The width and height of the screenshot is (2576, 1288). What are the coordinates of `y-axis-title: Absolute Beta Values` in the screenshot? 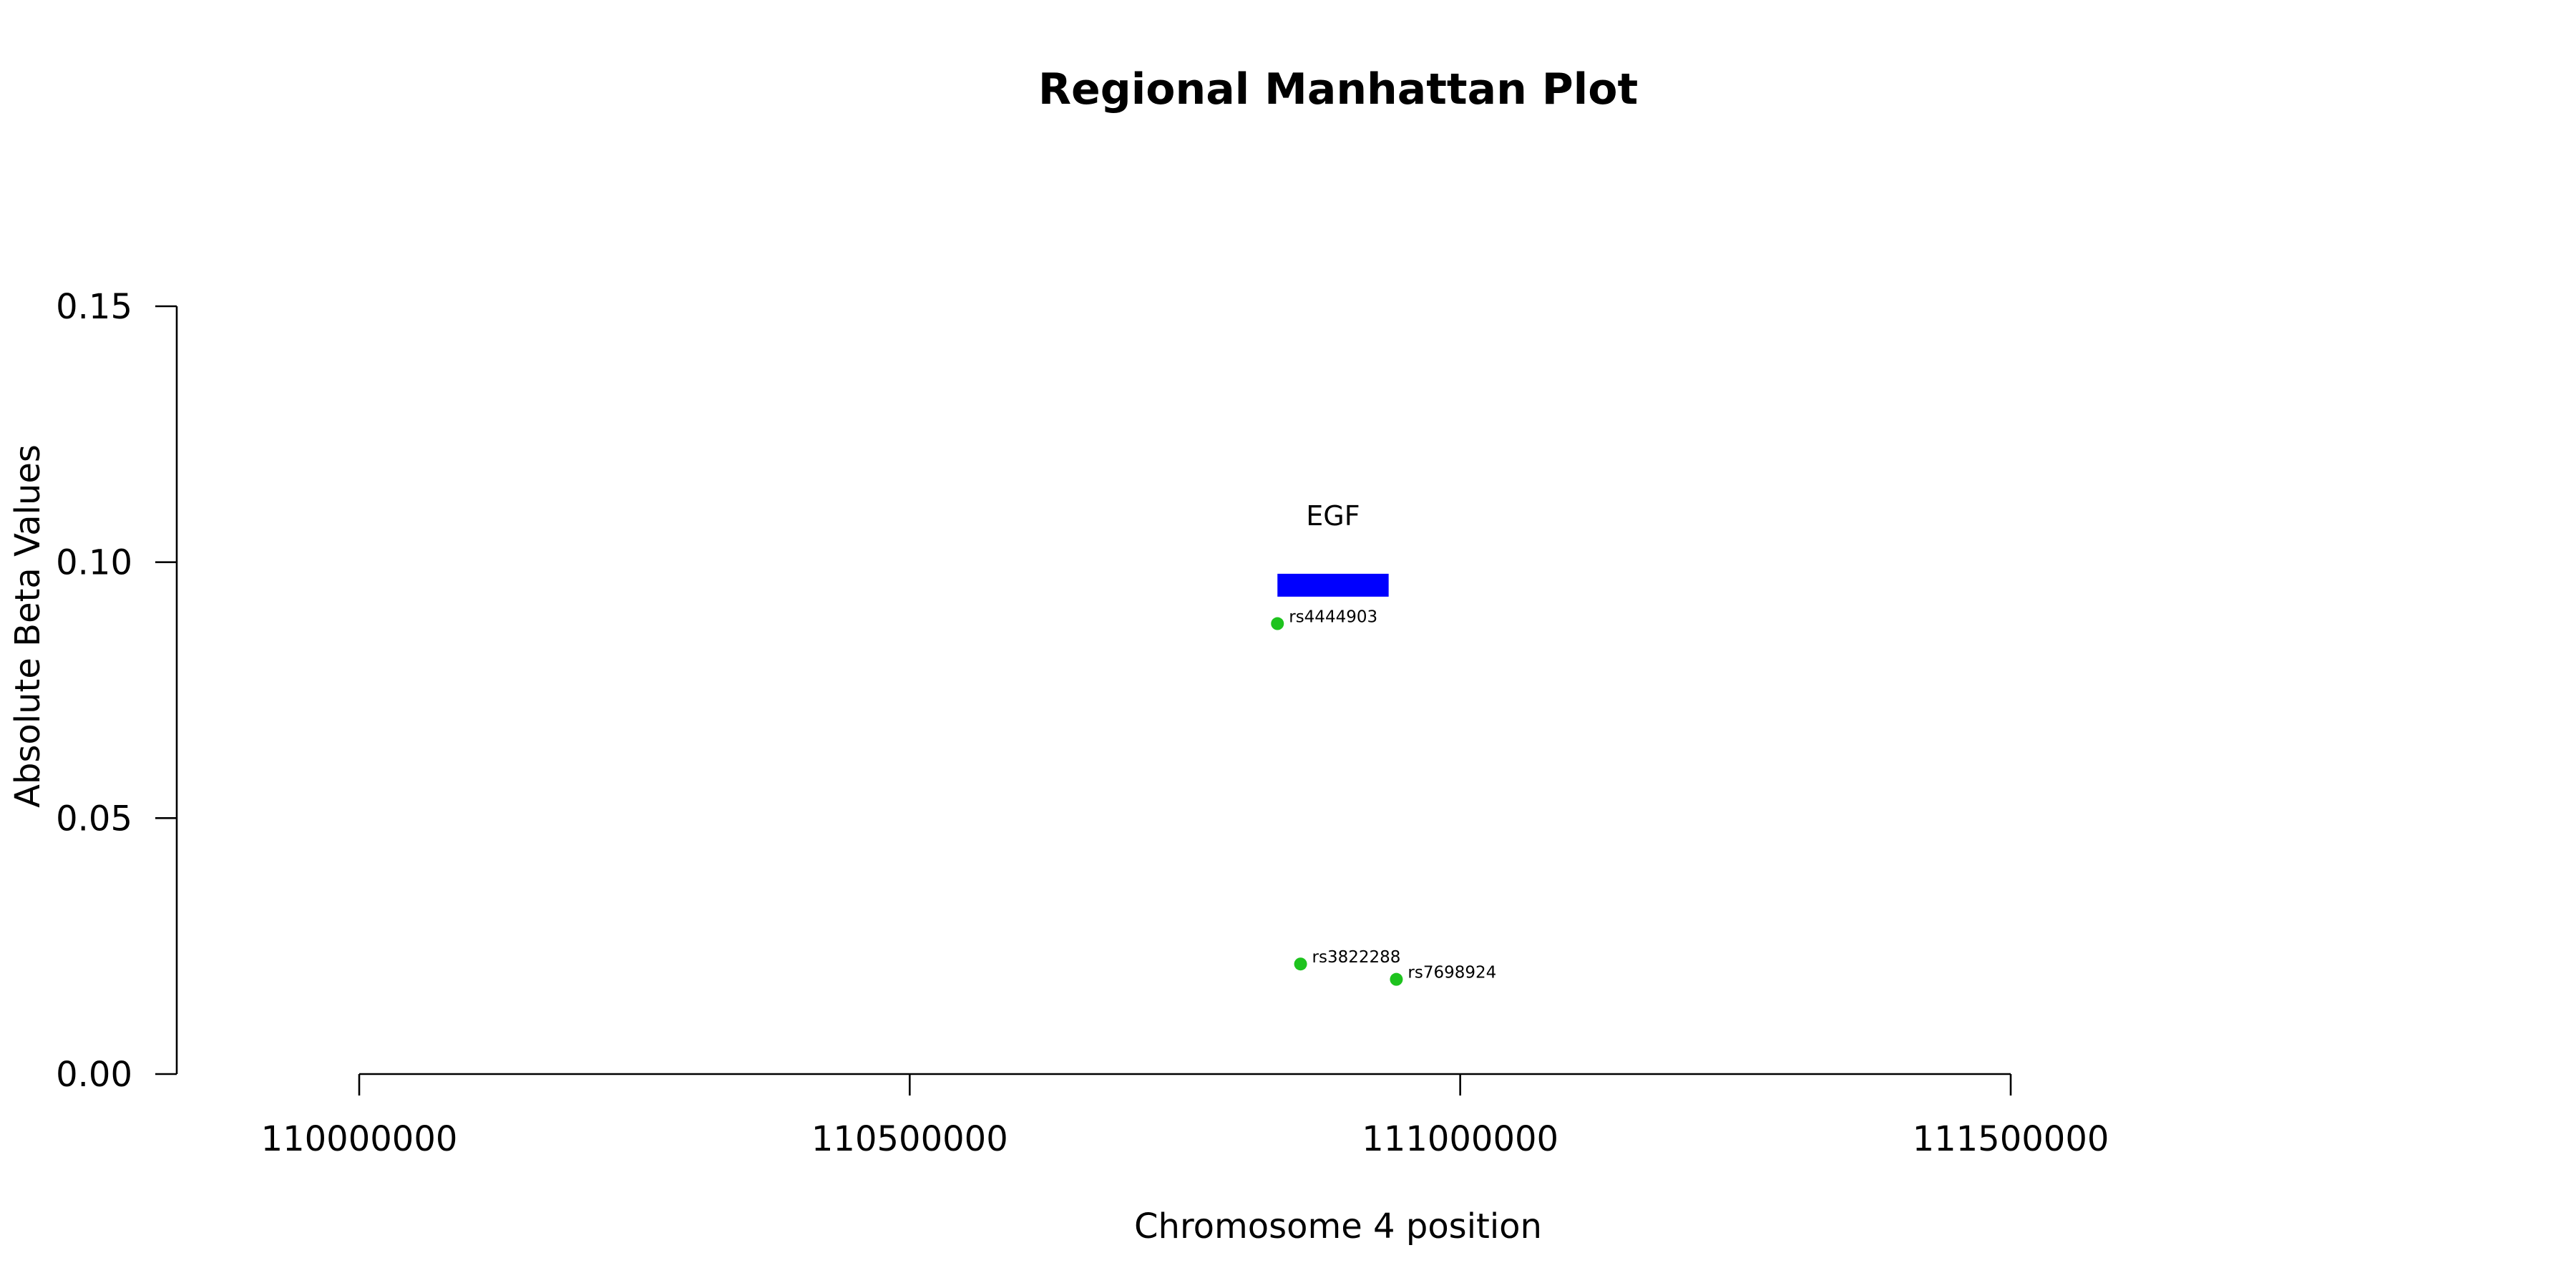 It's located at (28, 626).